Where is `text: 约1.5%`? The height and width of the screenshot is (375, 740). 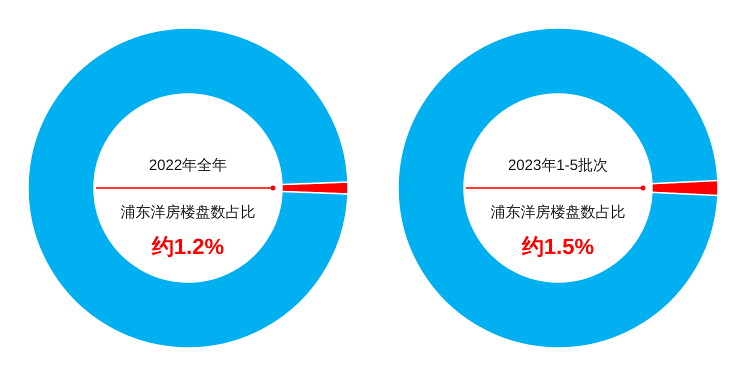
text: 约1.5% is located at coordinates (557, 246).